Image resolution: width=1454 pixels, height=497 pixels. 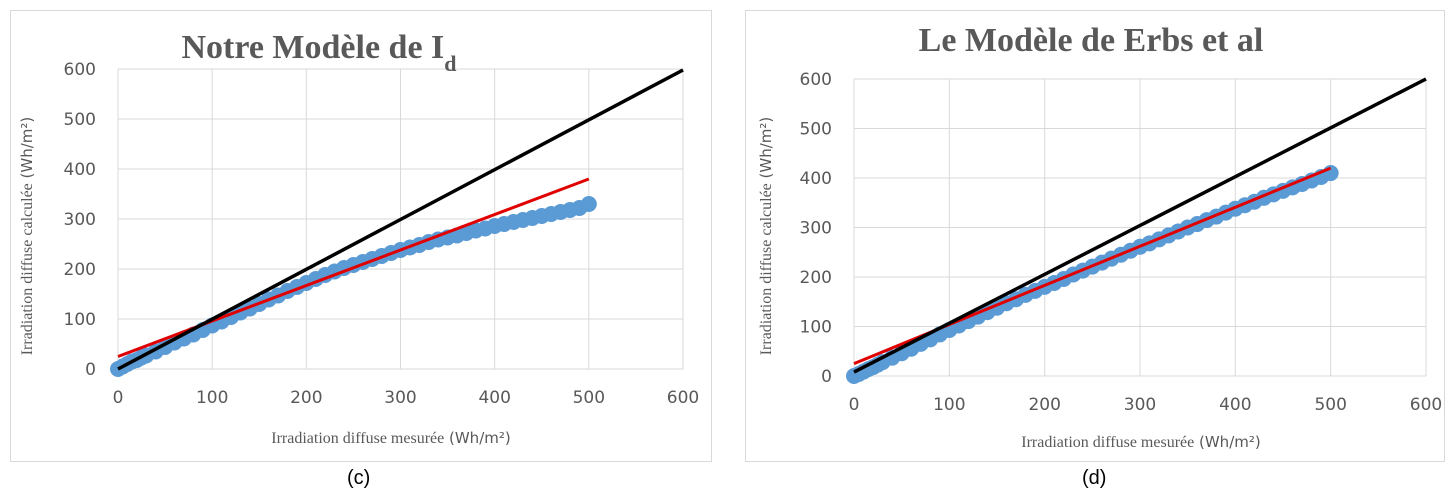 I want to click on caption-c: (c), so click(x=359, y=478).